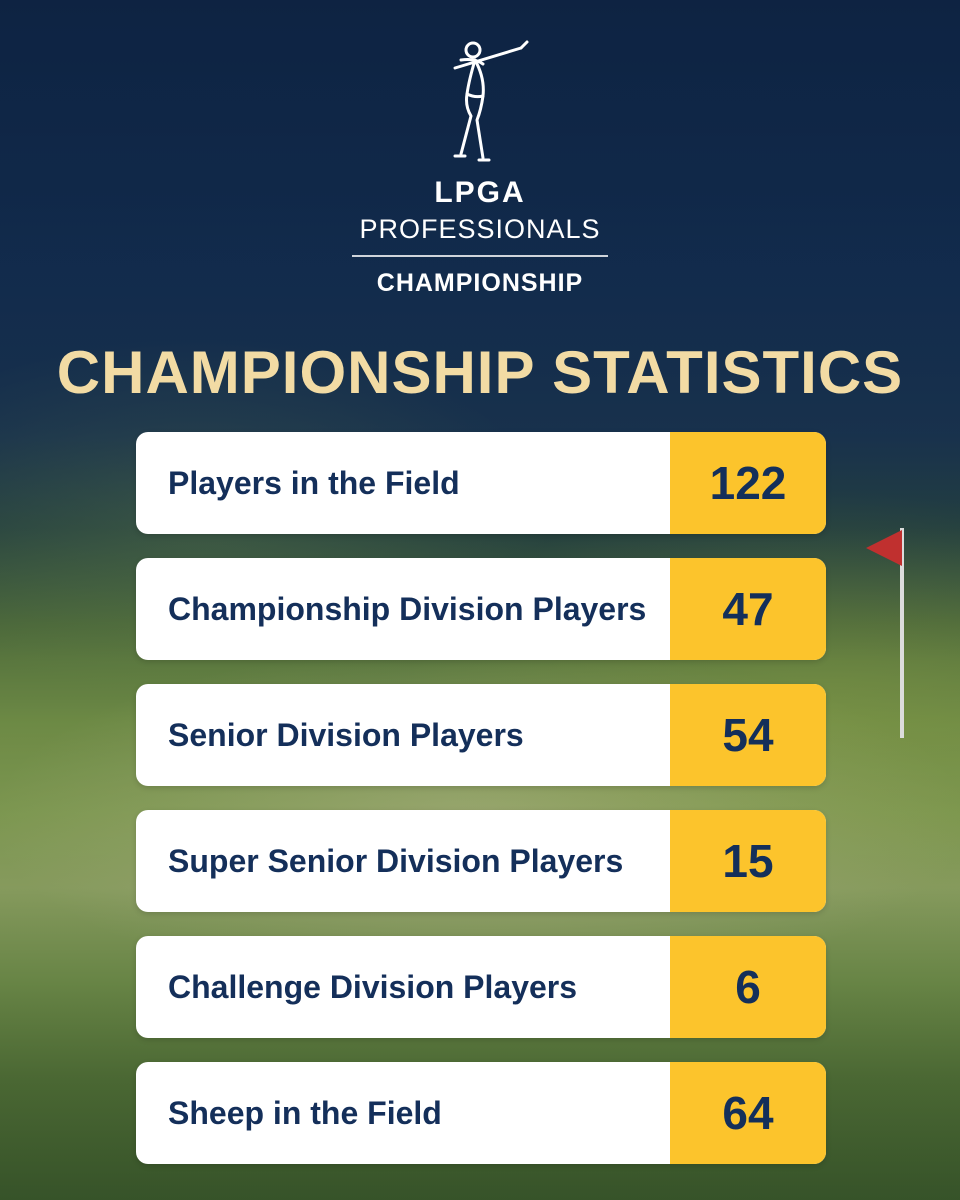 The image size is (960, 1200). I want to click on stat-row-senior-division: Senior Division Players 54, so click(481, 735).